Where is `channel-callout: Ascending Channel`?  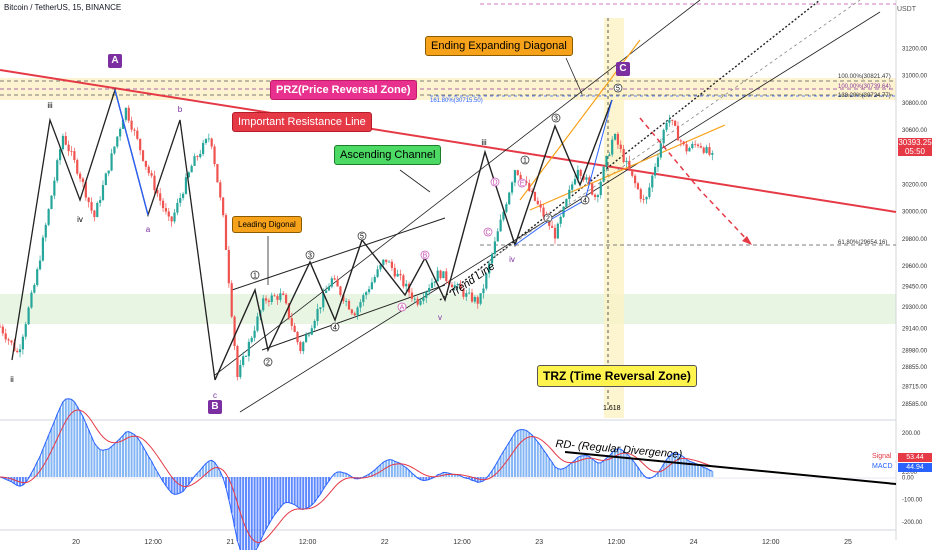
channel-callout: Ascending Channel is located at coordinates (388, 155).